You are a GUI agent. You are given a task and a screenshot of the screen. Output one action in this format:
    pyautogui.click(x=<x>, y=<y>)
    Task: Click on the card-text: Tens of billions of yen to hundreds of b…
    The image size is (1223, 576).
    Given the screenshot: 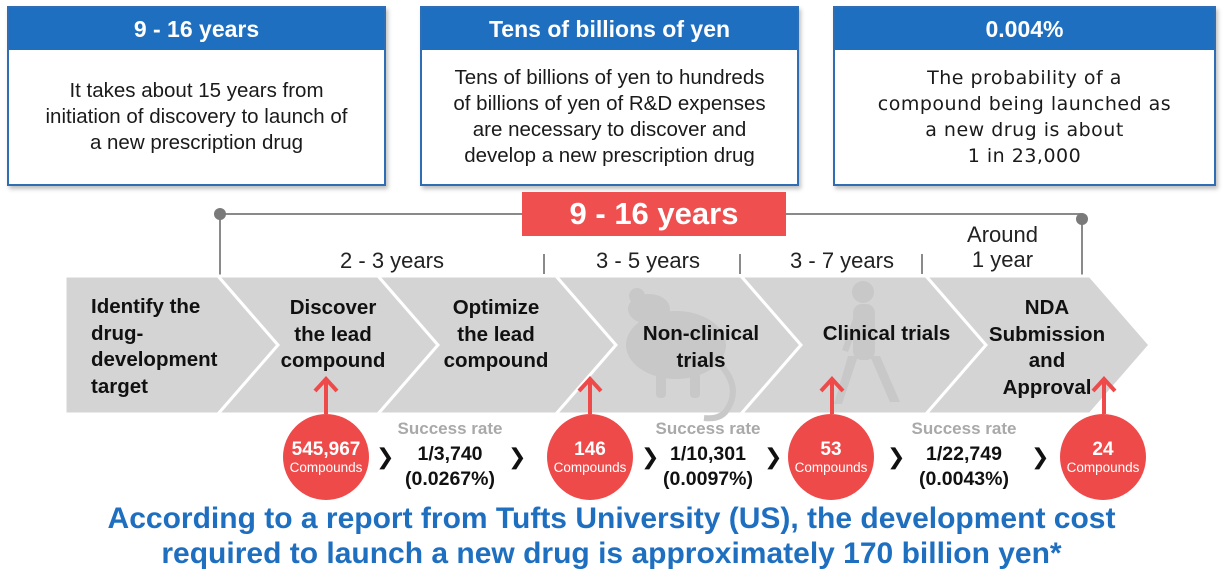 What is the action you would take?
    pyautogui.click(x=609, y=116)
    